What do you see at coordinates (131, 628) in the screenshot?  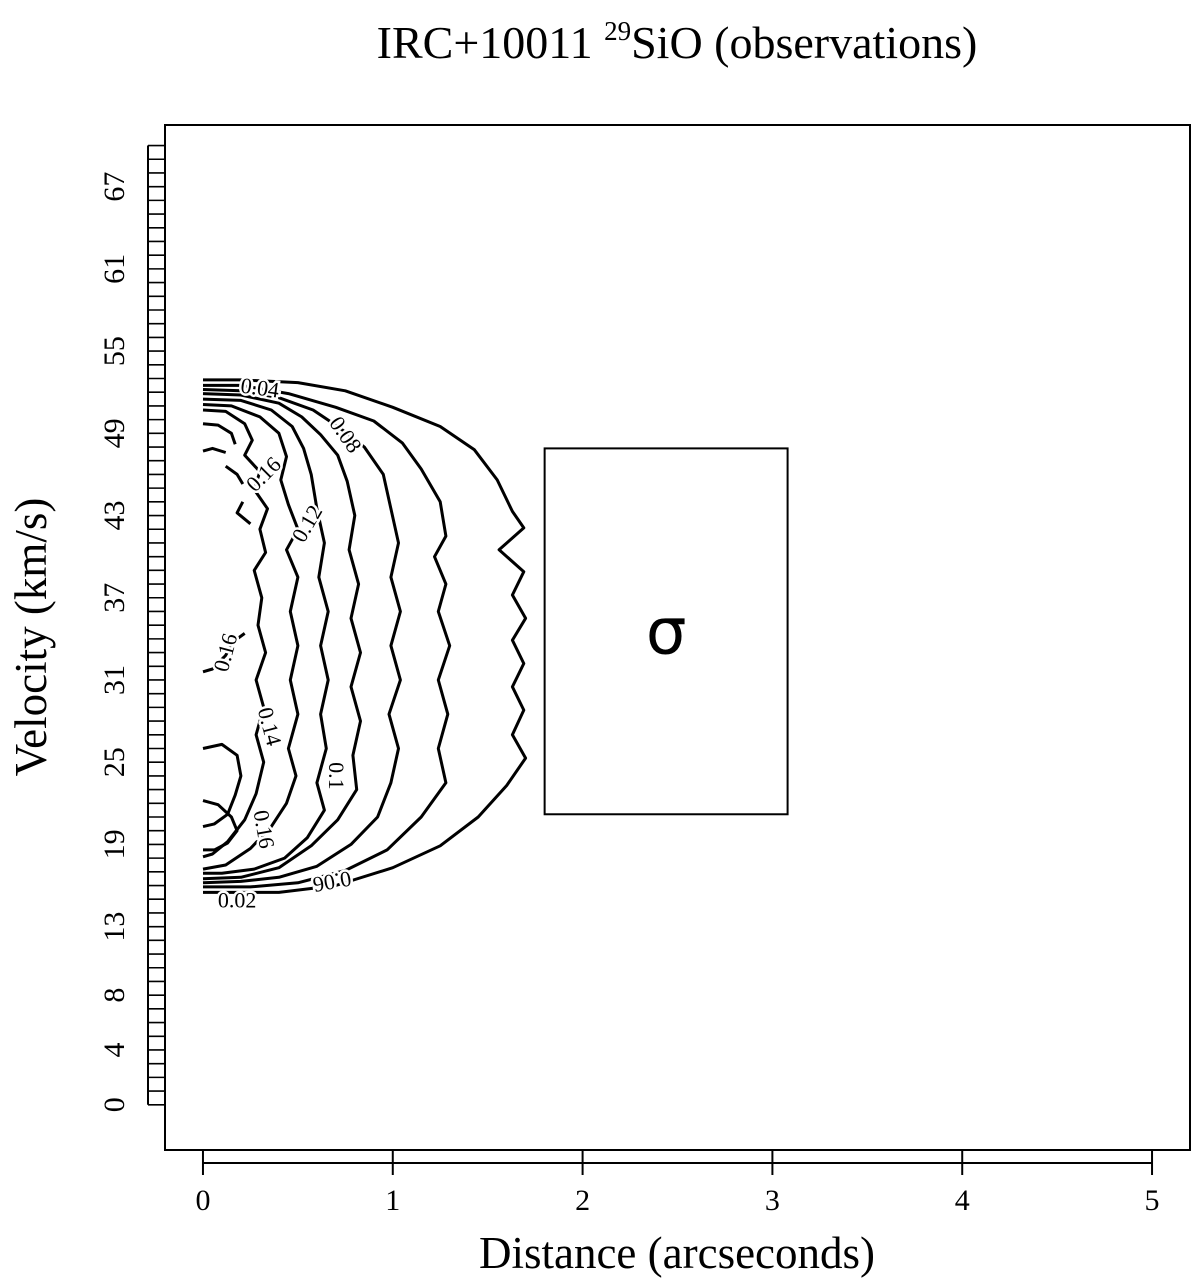 I see `y-axis: 0 4 8 13 19 25 31 37 43 49 55 61 67` at bounding box center [131, 628].